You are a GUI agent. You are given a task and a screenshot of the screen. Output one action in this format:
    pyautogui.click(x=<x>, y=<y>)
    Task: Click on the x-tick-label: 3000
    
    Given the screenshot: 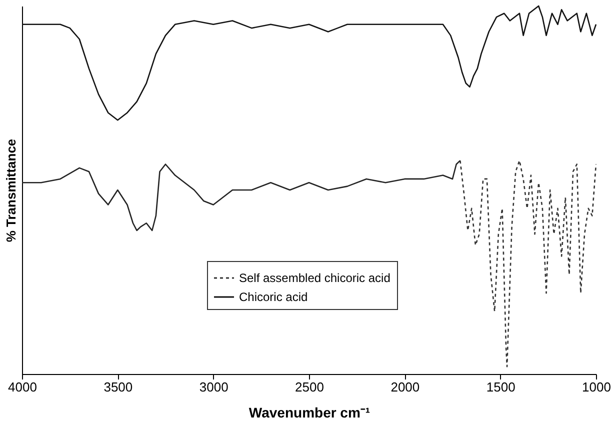 What is the action you would take?
    pyautogui.click(x=213, y=387)
    